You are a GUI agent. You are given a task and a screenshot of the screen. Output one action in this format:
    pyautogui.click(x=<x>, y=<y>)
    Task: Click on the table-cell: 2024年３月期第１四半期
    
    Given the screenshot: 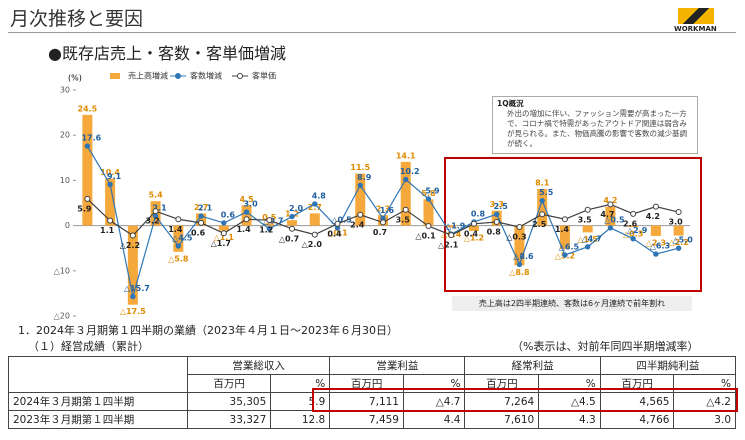 What is the action you would take?
    pyautogui.click(x=98, y=401)
    